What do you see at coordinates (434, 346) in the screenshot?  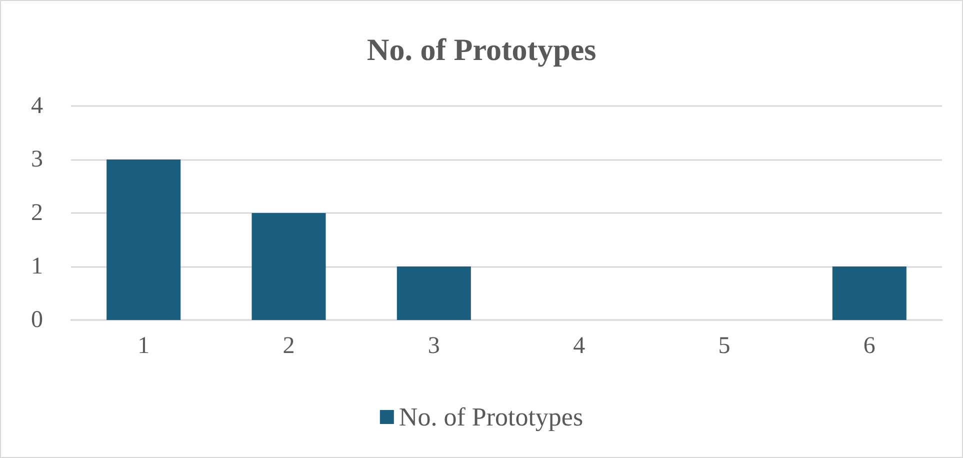 I see `x-tick-label: 3` at bounding box center [434, 346].